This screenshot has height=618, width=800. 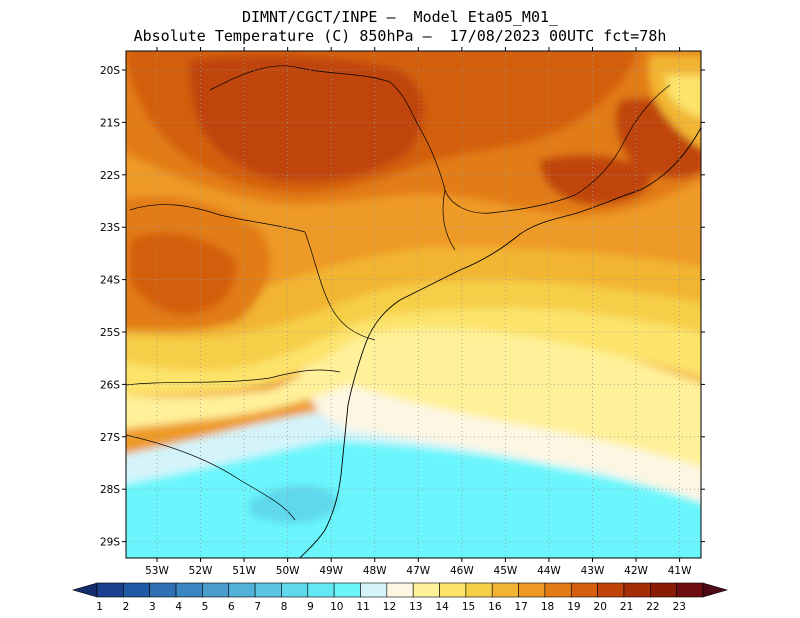 What do you see at coordinates (110, 490) in the screenshot?
I see `lat-label: 28S` at bounding box center [110, 490].